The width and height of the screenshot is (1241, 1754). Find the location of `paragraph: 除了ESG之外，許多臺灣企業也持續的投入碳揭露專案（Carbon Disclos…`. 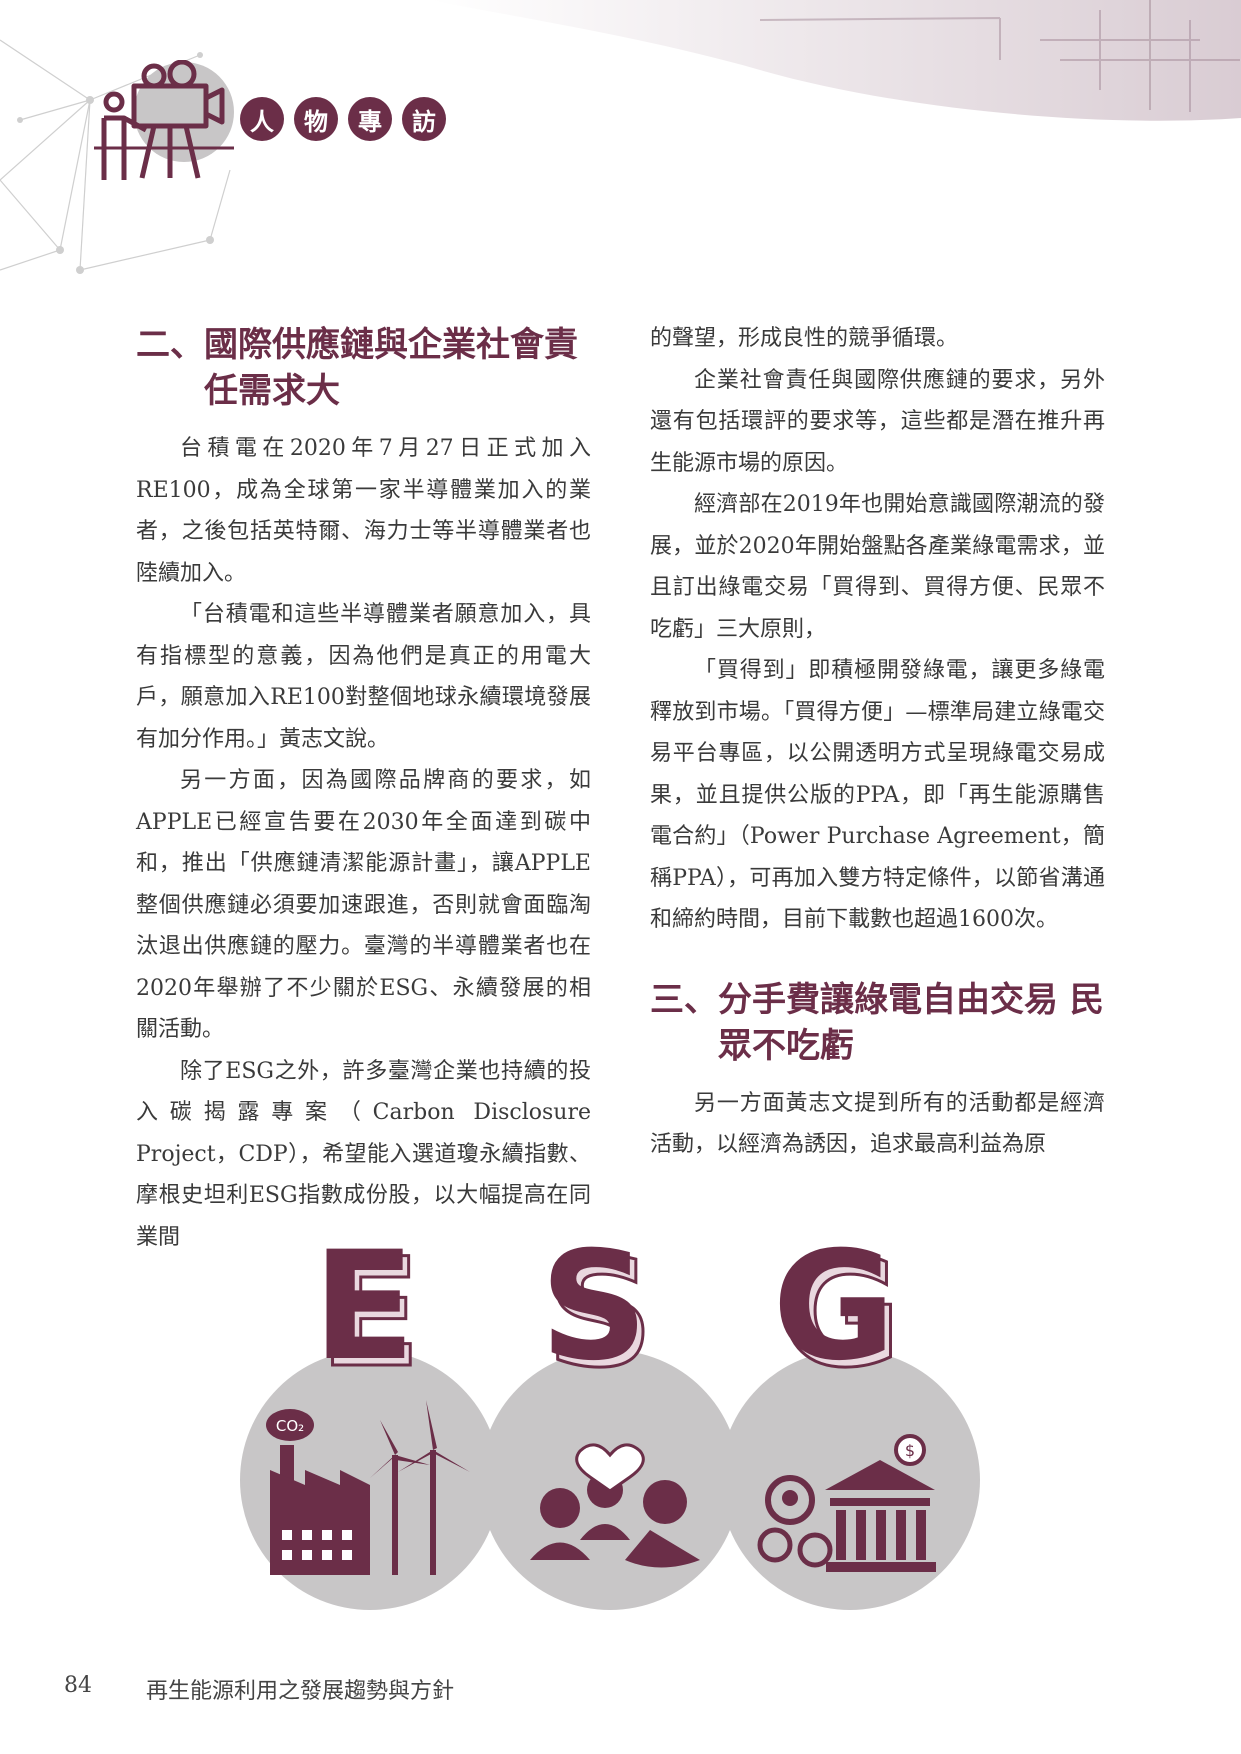

paragraph: 除了ESG之外，許多臺灣企業也持續的投入碳揭露專案（Carbon Disclos… is located at coordinates (363, 1154).